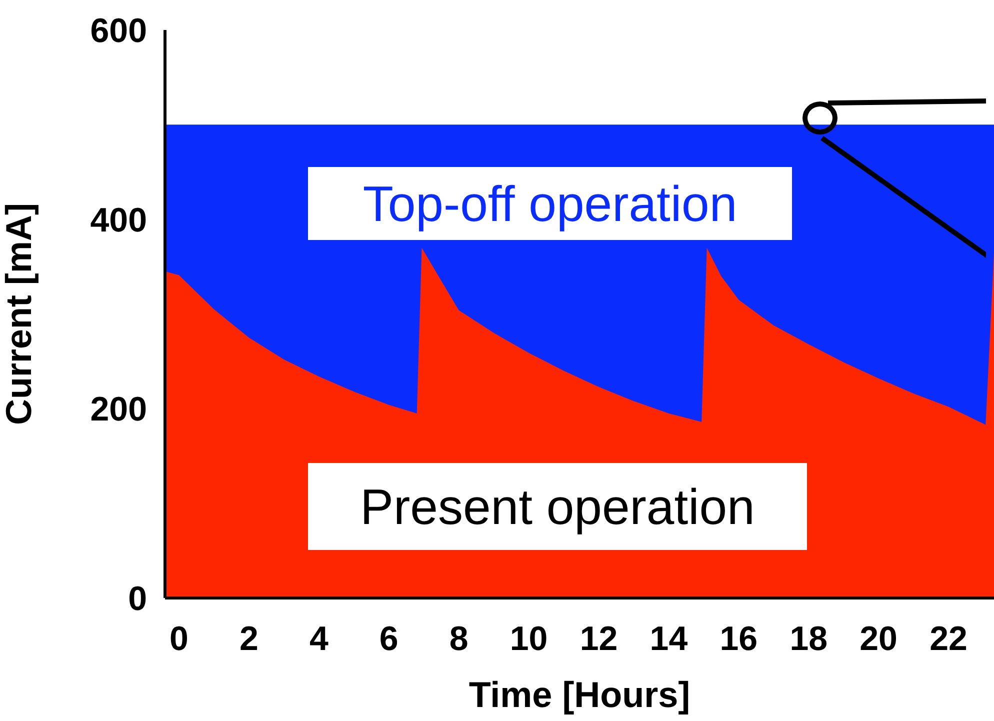 This screenshot has height=721, width=994. Describe the element at coordinates (388, 639) in the screenshot. I see `x-tick-label: 6` at that location.